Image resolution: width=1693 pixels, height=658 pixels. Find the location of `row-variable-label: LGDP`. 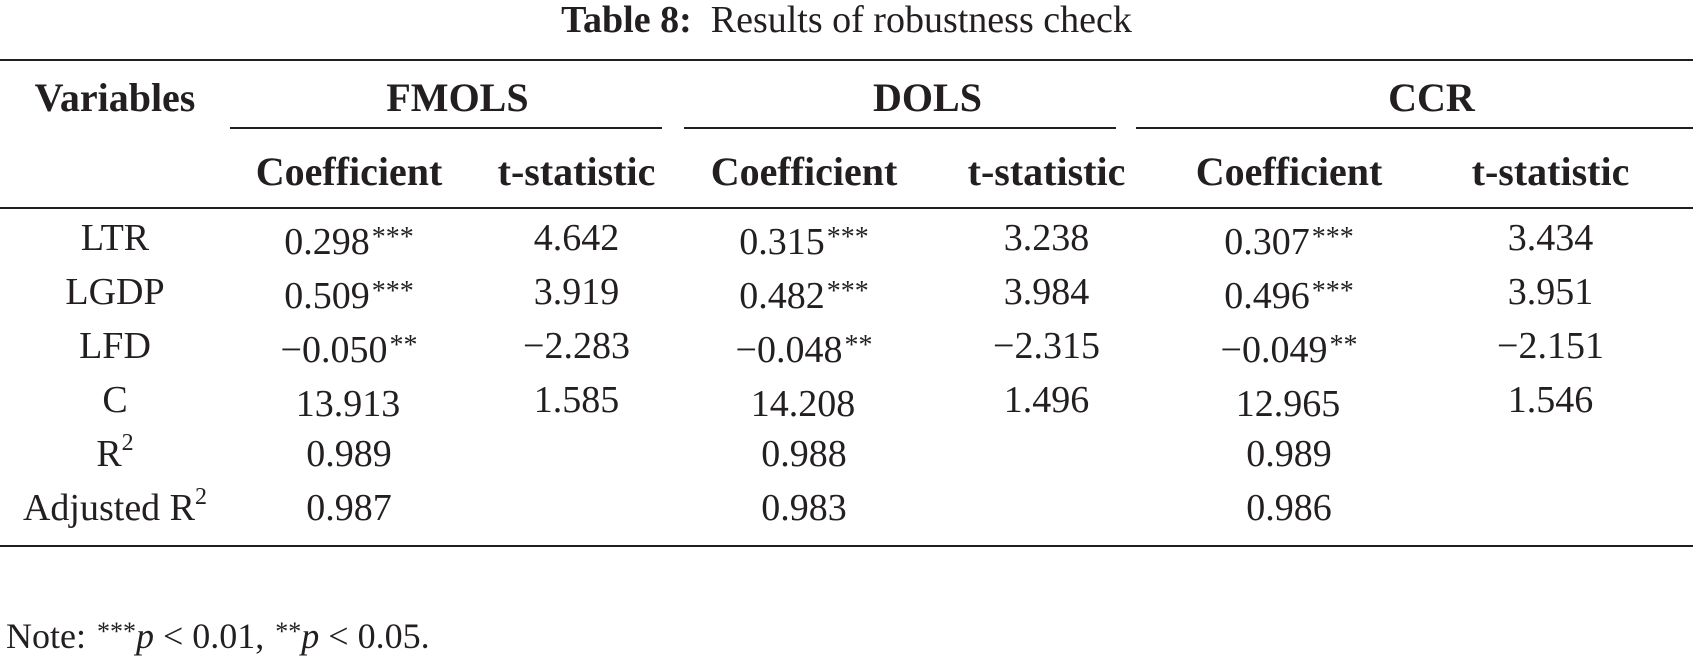

row-variable-label: LGDP is located at coordinates (115, 292).